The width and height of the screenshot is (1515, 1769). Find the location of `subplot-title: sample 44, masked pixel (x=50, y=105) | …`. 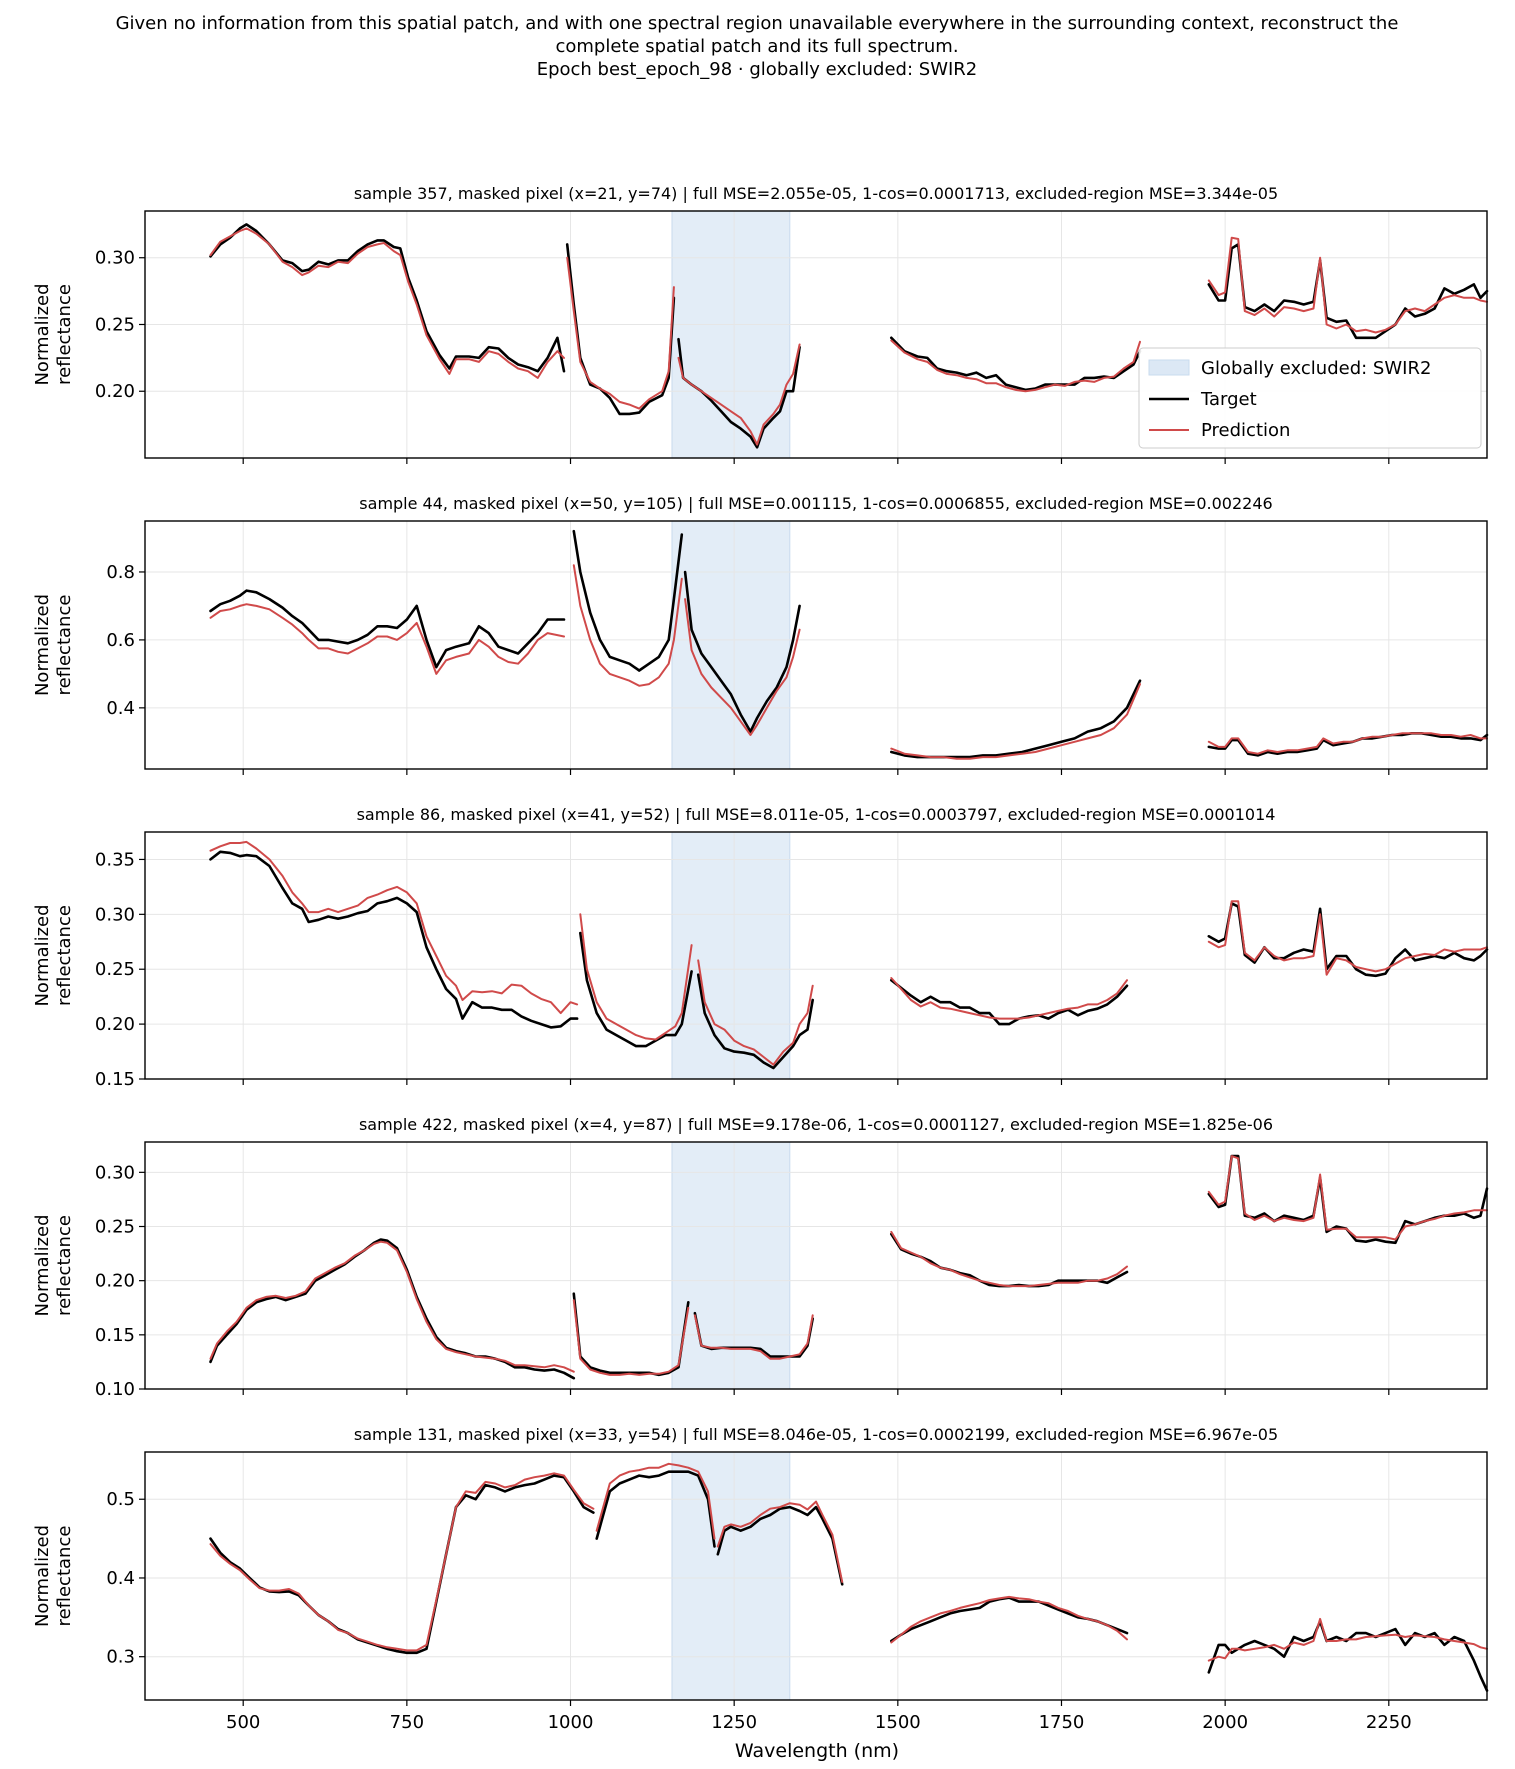

subplot-title: sample 44, masked pixel (x=50, y=105) | … is located at coordinates (815, 503).